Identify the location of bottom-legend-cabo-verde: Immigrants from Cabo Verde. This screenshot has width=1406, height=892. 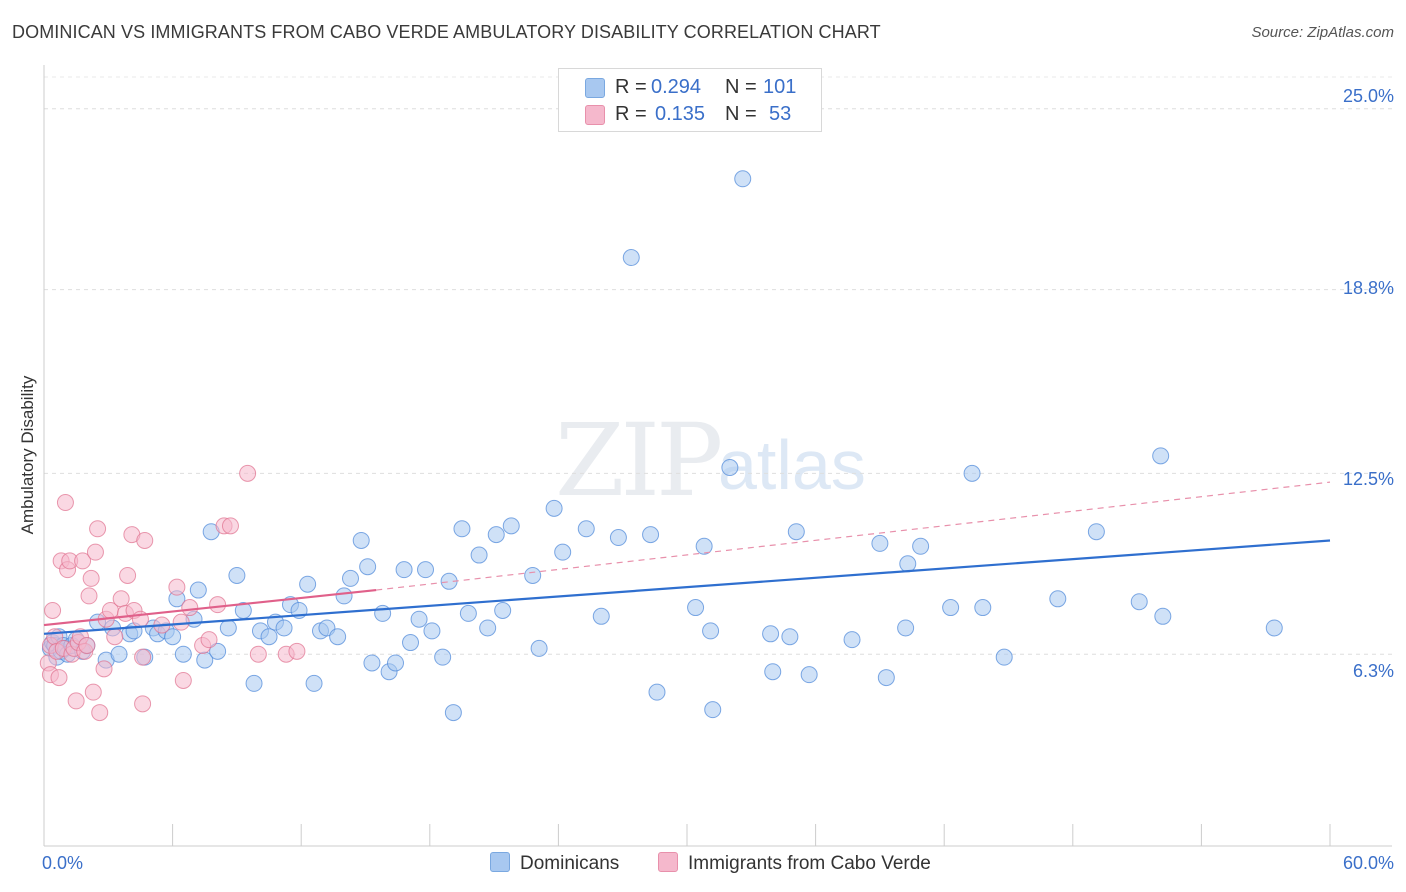
(794, 863).